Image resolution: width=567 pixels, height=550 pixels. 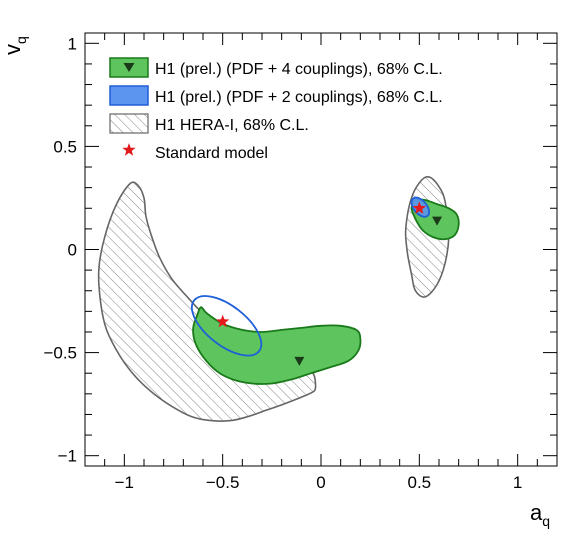 I want to click on legend-swatch-hatched, so click(x=129, y=123).